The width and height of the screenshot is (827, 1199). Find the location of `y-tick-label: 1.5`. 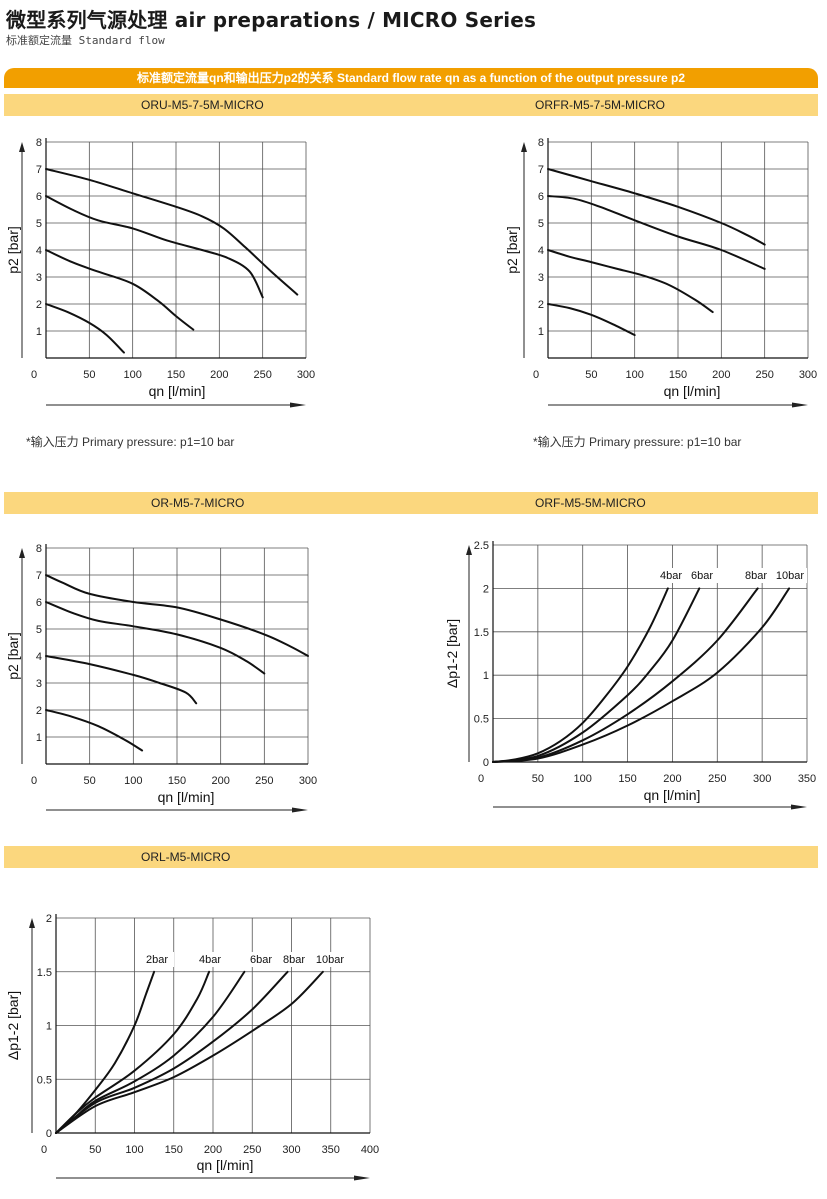

y-tick-label: 1.5 is located at coordinates (481, 633).